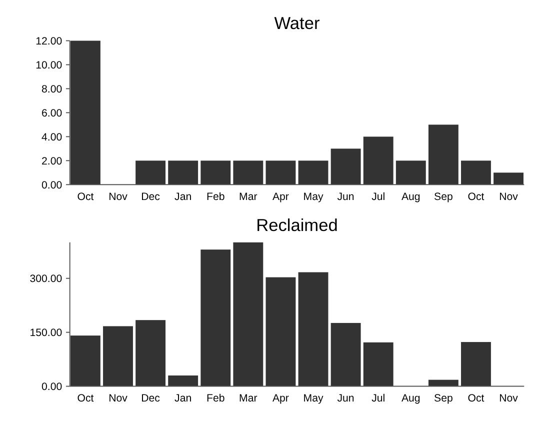 Image resolution: width=542 pixels, height=427 pixels. What do you see at coordinates (52, 137) in the screenshot?
I see `y-tick-label: 4.00` at bounding box center [52, 137].